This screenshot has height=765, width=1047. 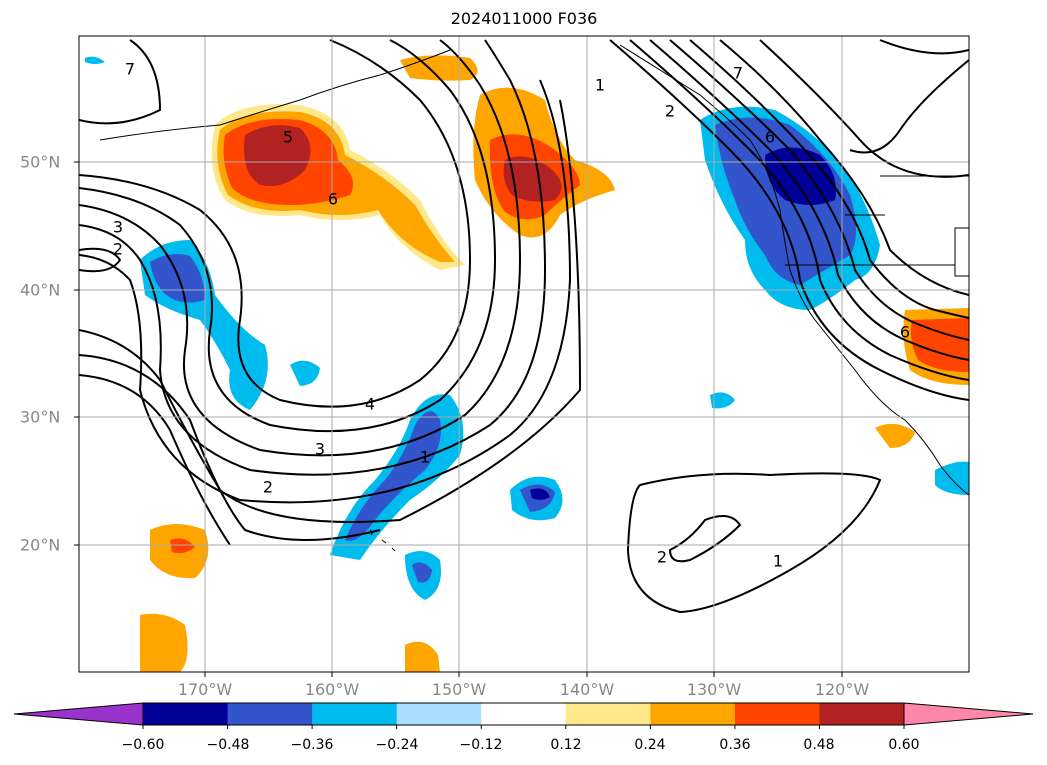 What do you see at coordinates (40, 417) in the screenshot?
I see `latitude-label: 30°N` at bounding box center [40, 417].